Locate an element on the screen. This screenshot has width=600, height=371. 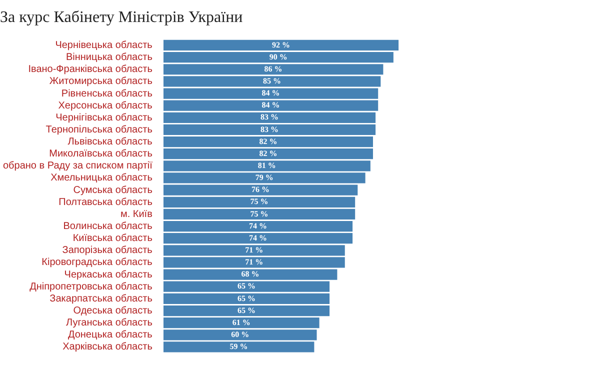
data-label: 92 % is located at coordinates (281, 45).